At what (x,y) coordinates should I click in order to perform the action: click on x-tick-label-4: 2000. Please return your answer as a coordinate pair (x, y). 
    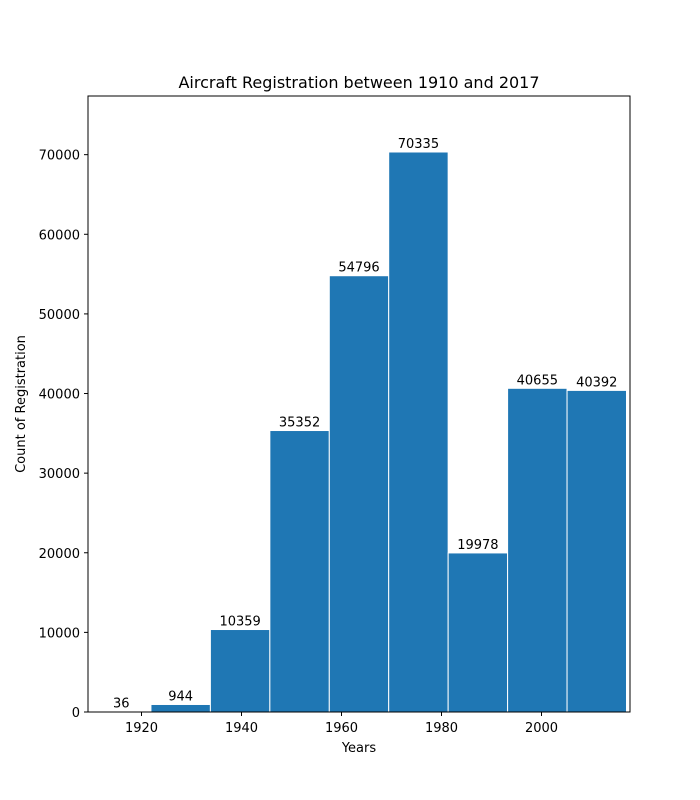
    Looking at the image, I should click on (541, 728).